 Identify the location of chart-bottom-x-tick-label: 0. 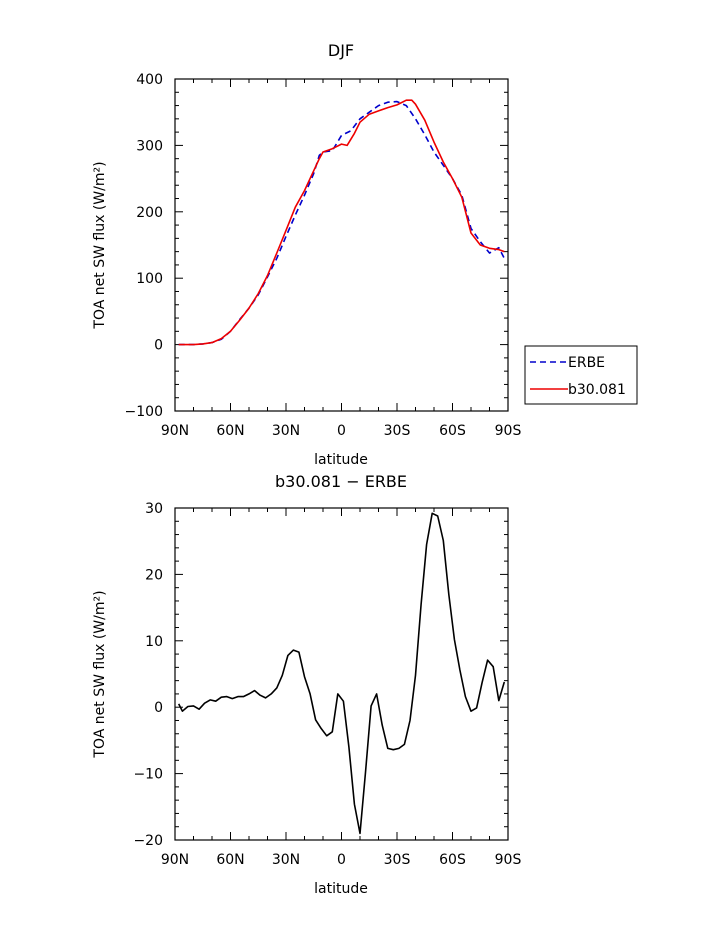
(341, 860).